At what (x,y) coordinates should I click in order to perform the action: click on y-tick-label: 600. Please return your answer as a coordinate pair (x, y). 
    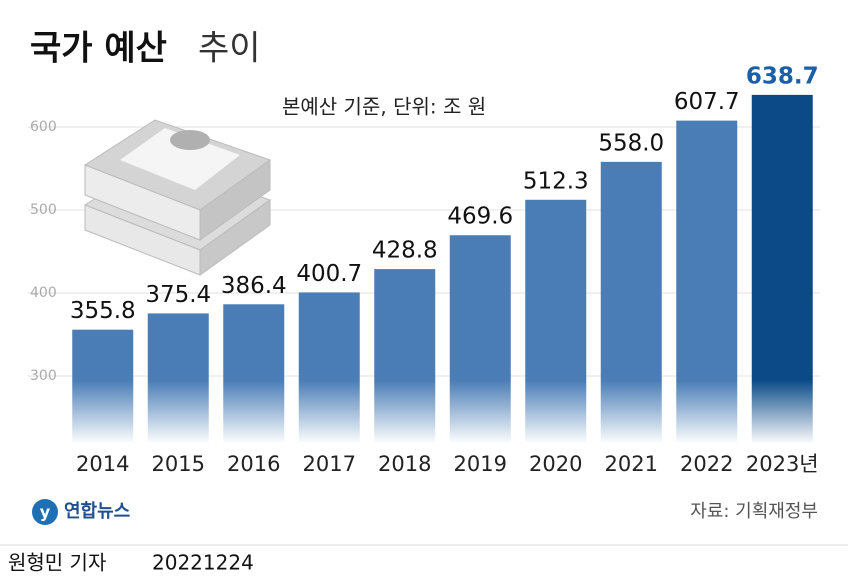
    Looking at the image, I should click on (43, 127).